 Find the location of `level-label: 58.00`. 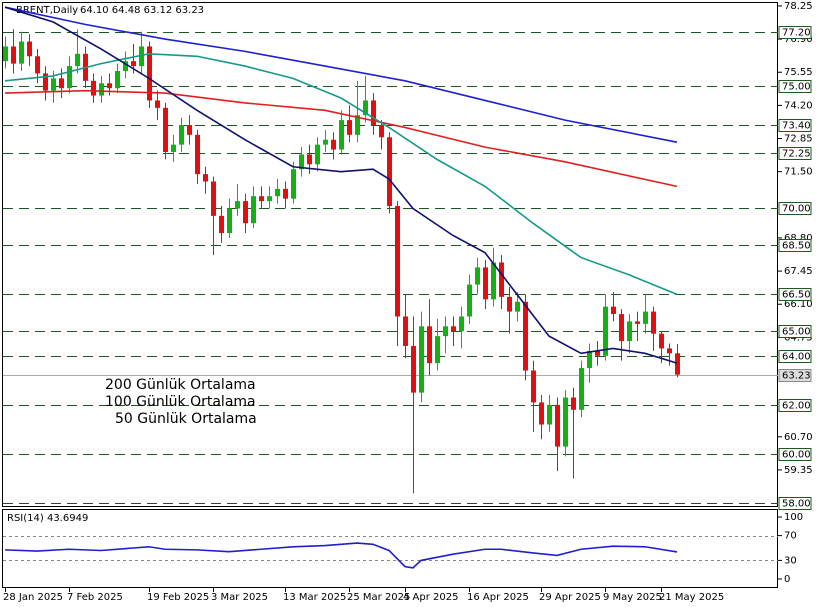

level-label: 58.00 is located at coordinates (796, 504).